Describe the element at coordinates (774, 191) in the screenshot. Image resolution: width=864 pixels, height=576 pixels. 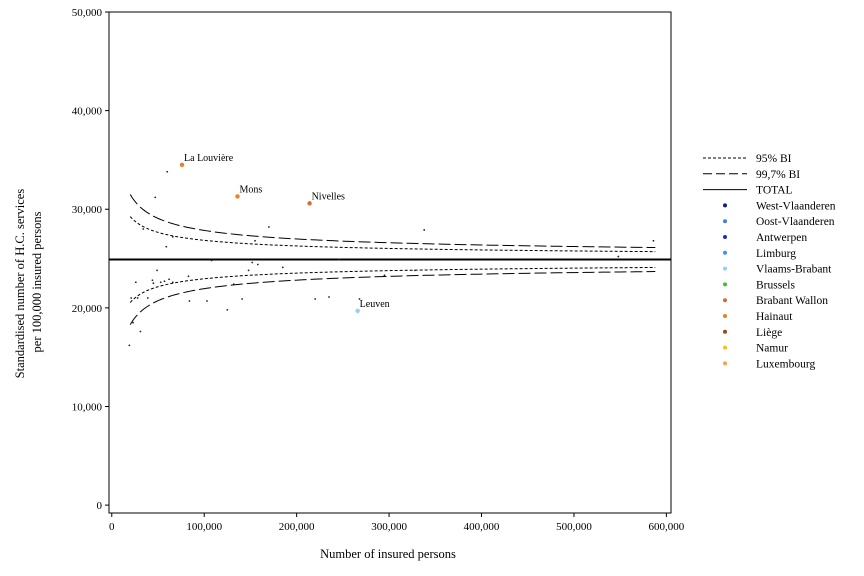
I see `legend-label: TOTAL` at that location.